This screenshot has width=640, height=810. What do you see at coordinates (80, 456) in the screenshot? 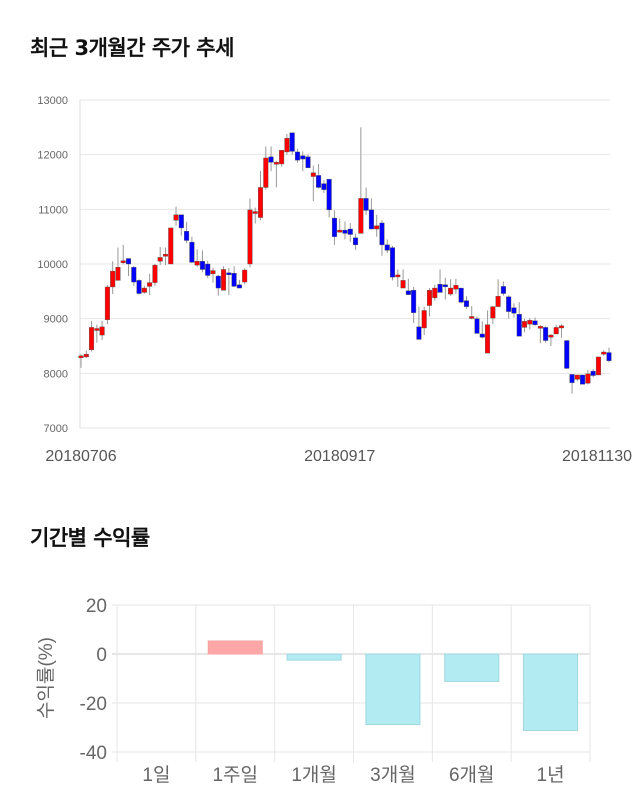
I see `x-tick-label: 20180706` at bounding box center [80, 456].